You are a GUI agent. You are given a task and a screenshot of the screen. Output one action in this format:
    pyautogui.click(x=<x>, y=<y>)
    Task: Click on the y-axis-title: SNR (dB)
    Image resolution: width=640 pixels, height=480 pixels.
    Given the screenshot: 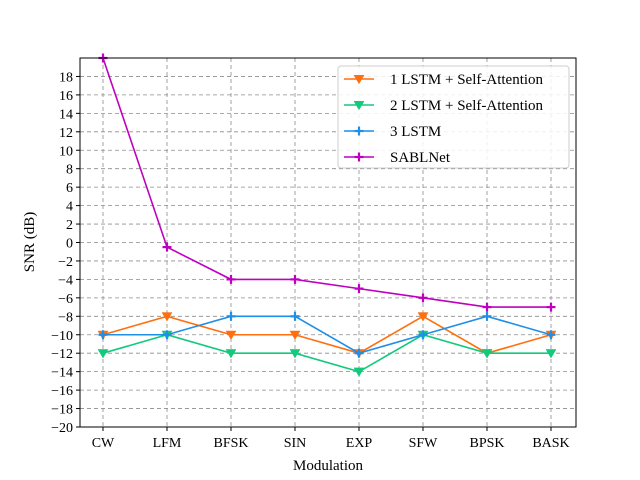 What is the action you would take?
    pyautogui.click(x=30, y=242)
    